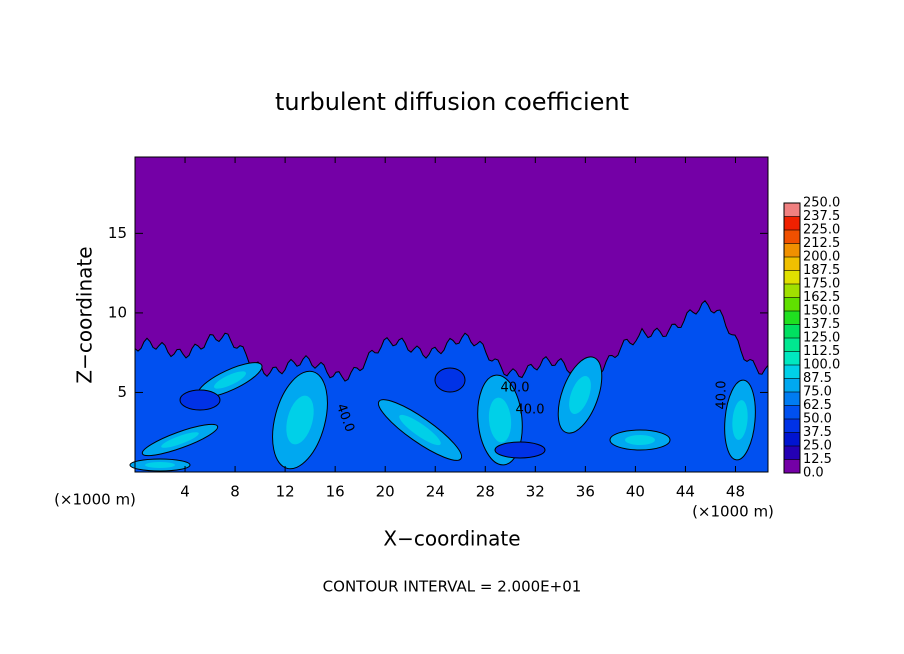 Image resolution: width=904 pixels, height=654 pixels. I want to click on colorbar-label: 25.0, so click(817, 446).